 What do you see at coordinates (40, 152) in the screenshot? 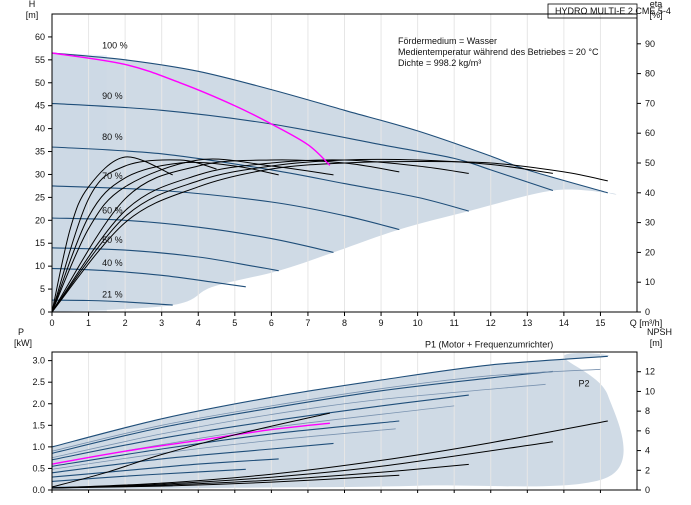
I see `y-tick-label: 35` at bounding box center [40, 152].